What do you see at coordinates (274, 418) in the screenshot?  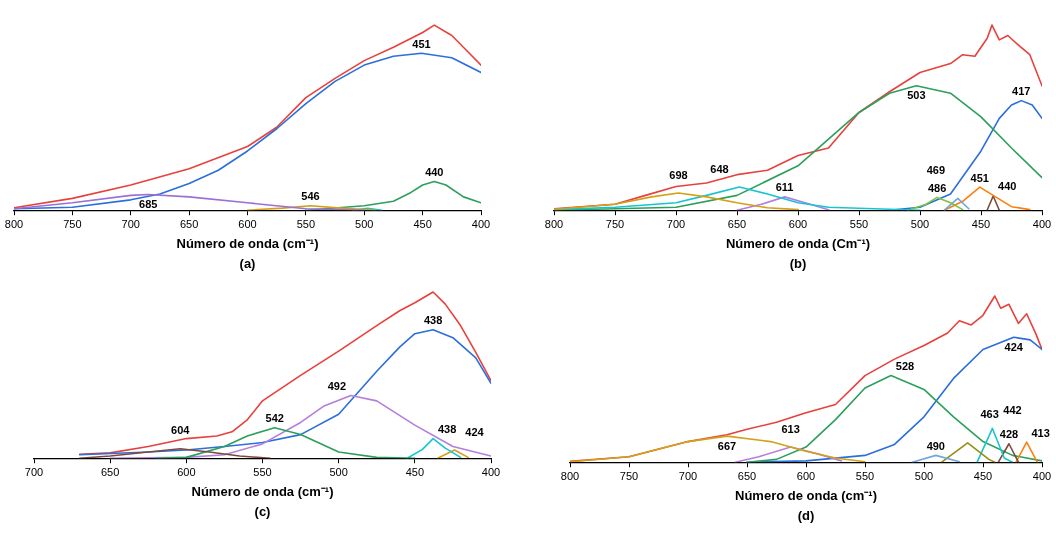 I see `annotation: 542` at bounding box center [274, 418].